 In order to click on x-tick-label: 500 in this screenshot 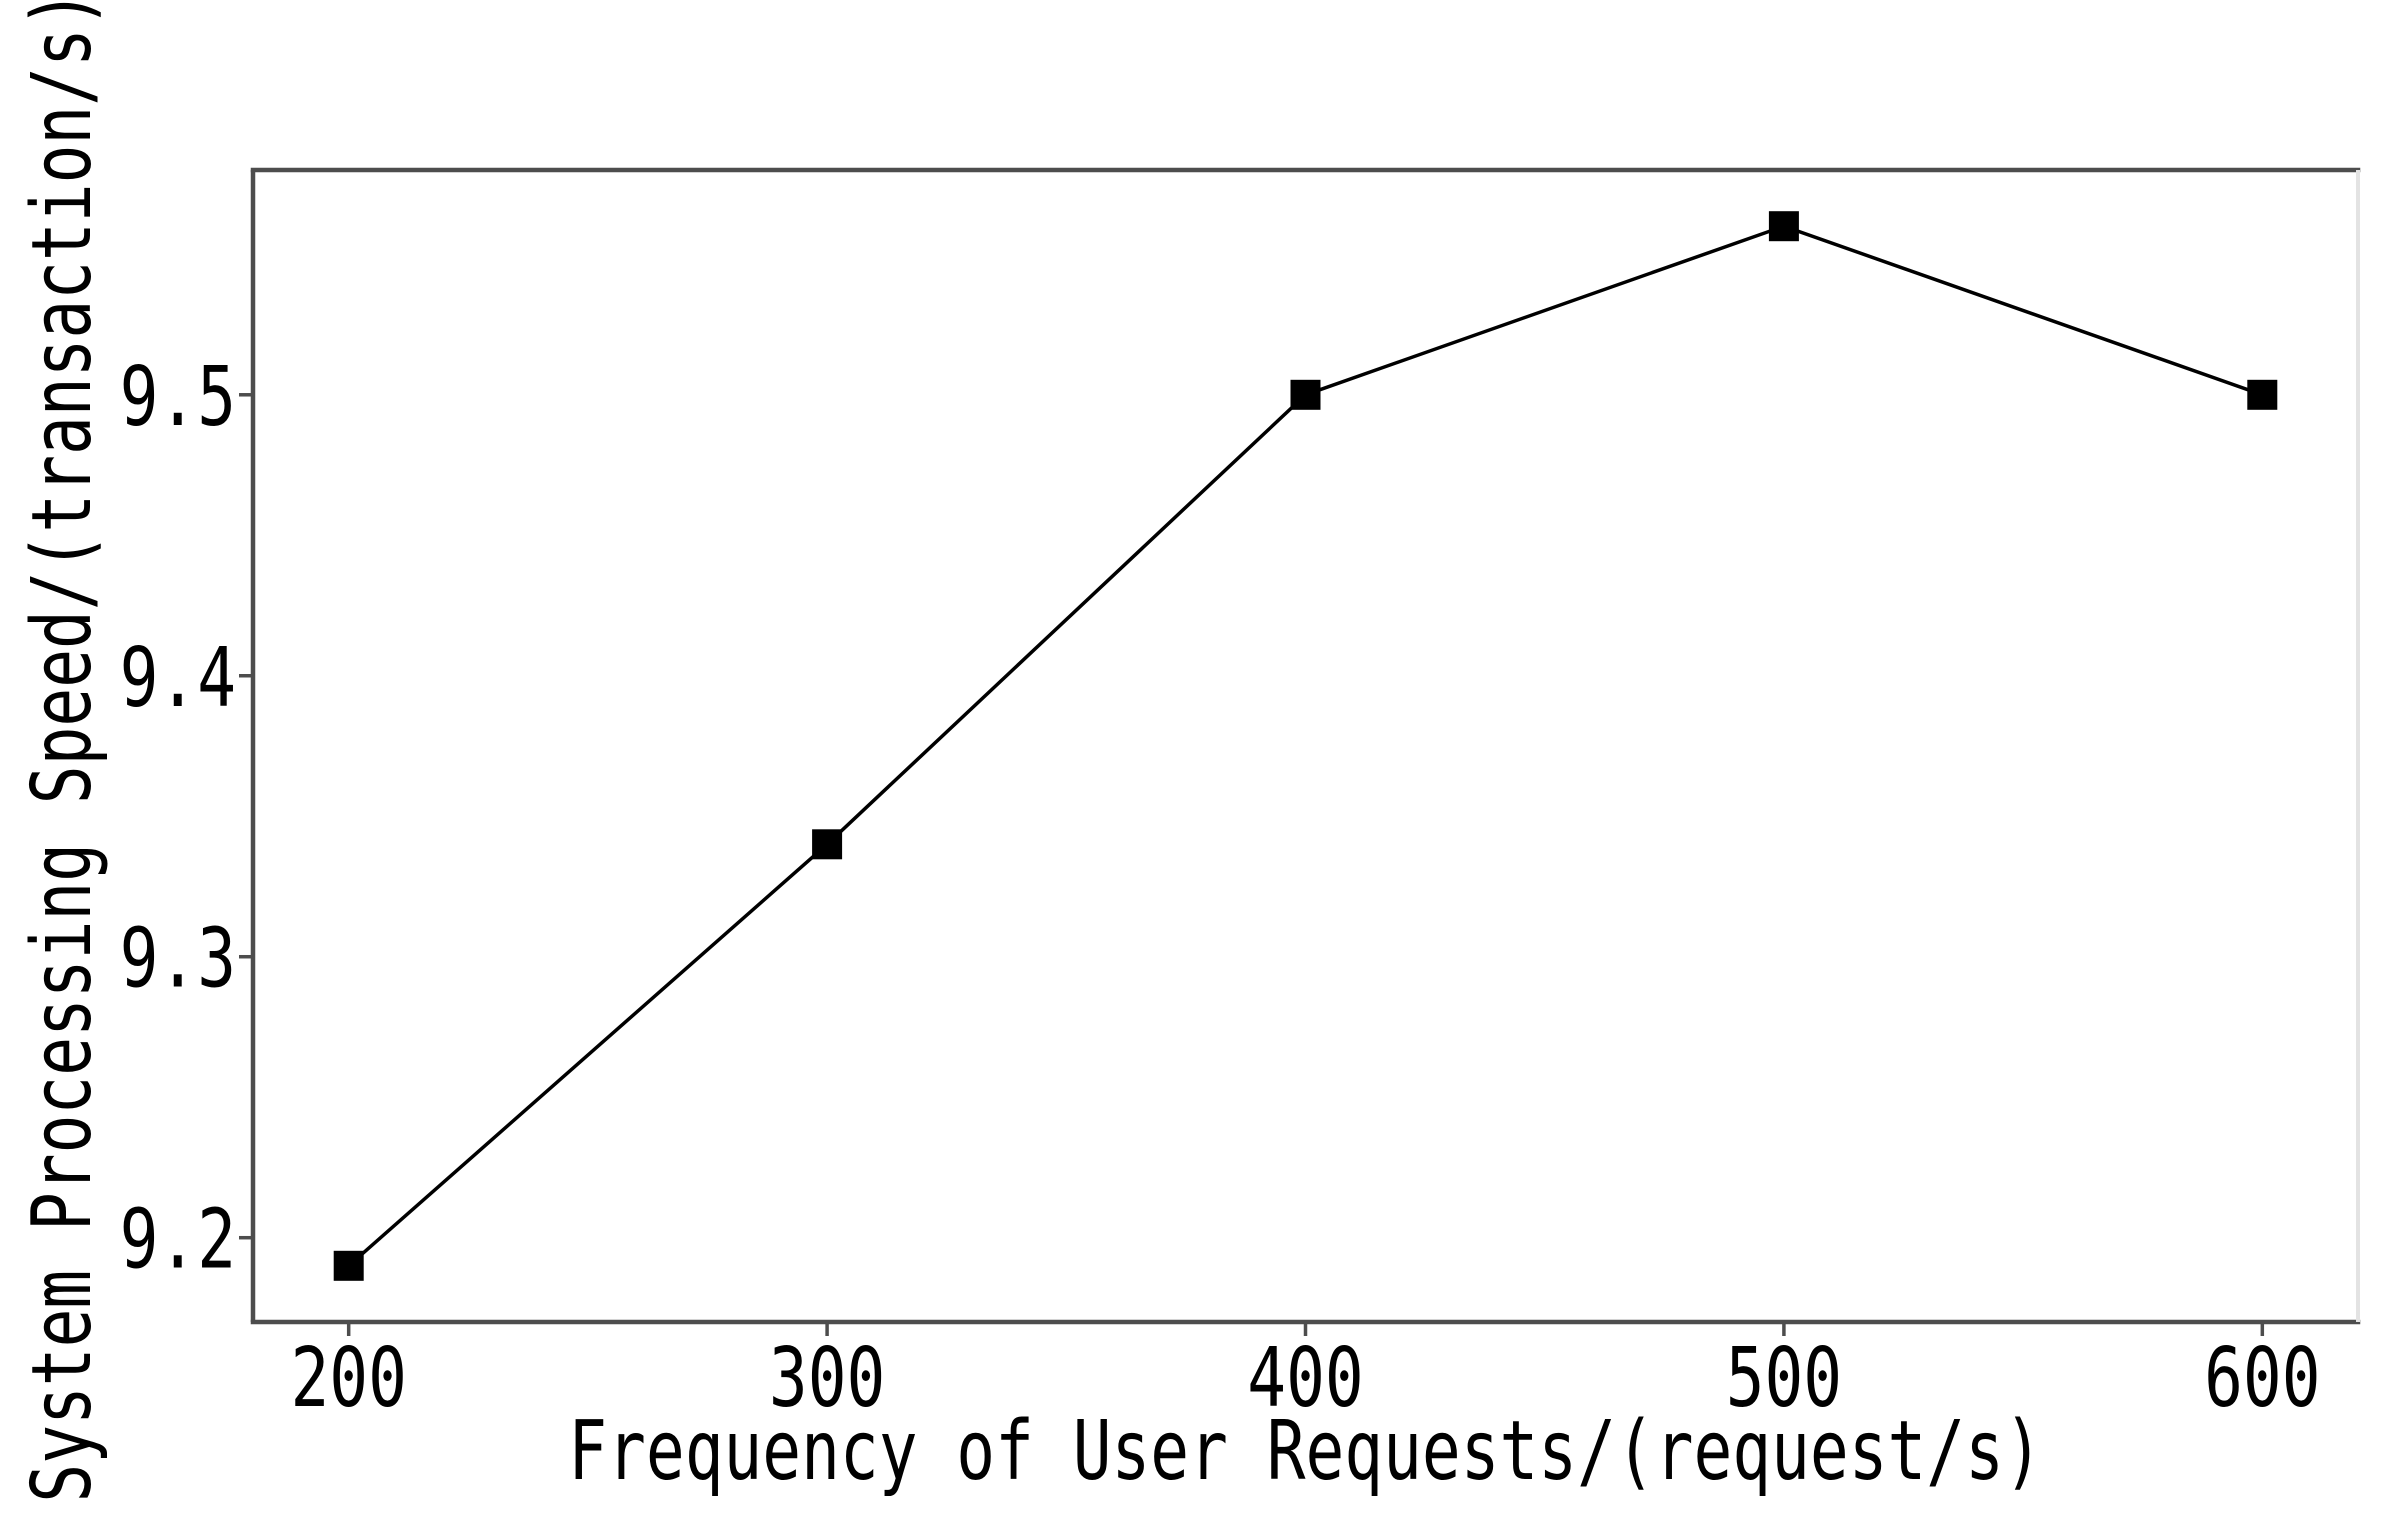, I will do `click(1784, 1378)`.